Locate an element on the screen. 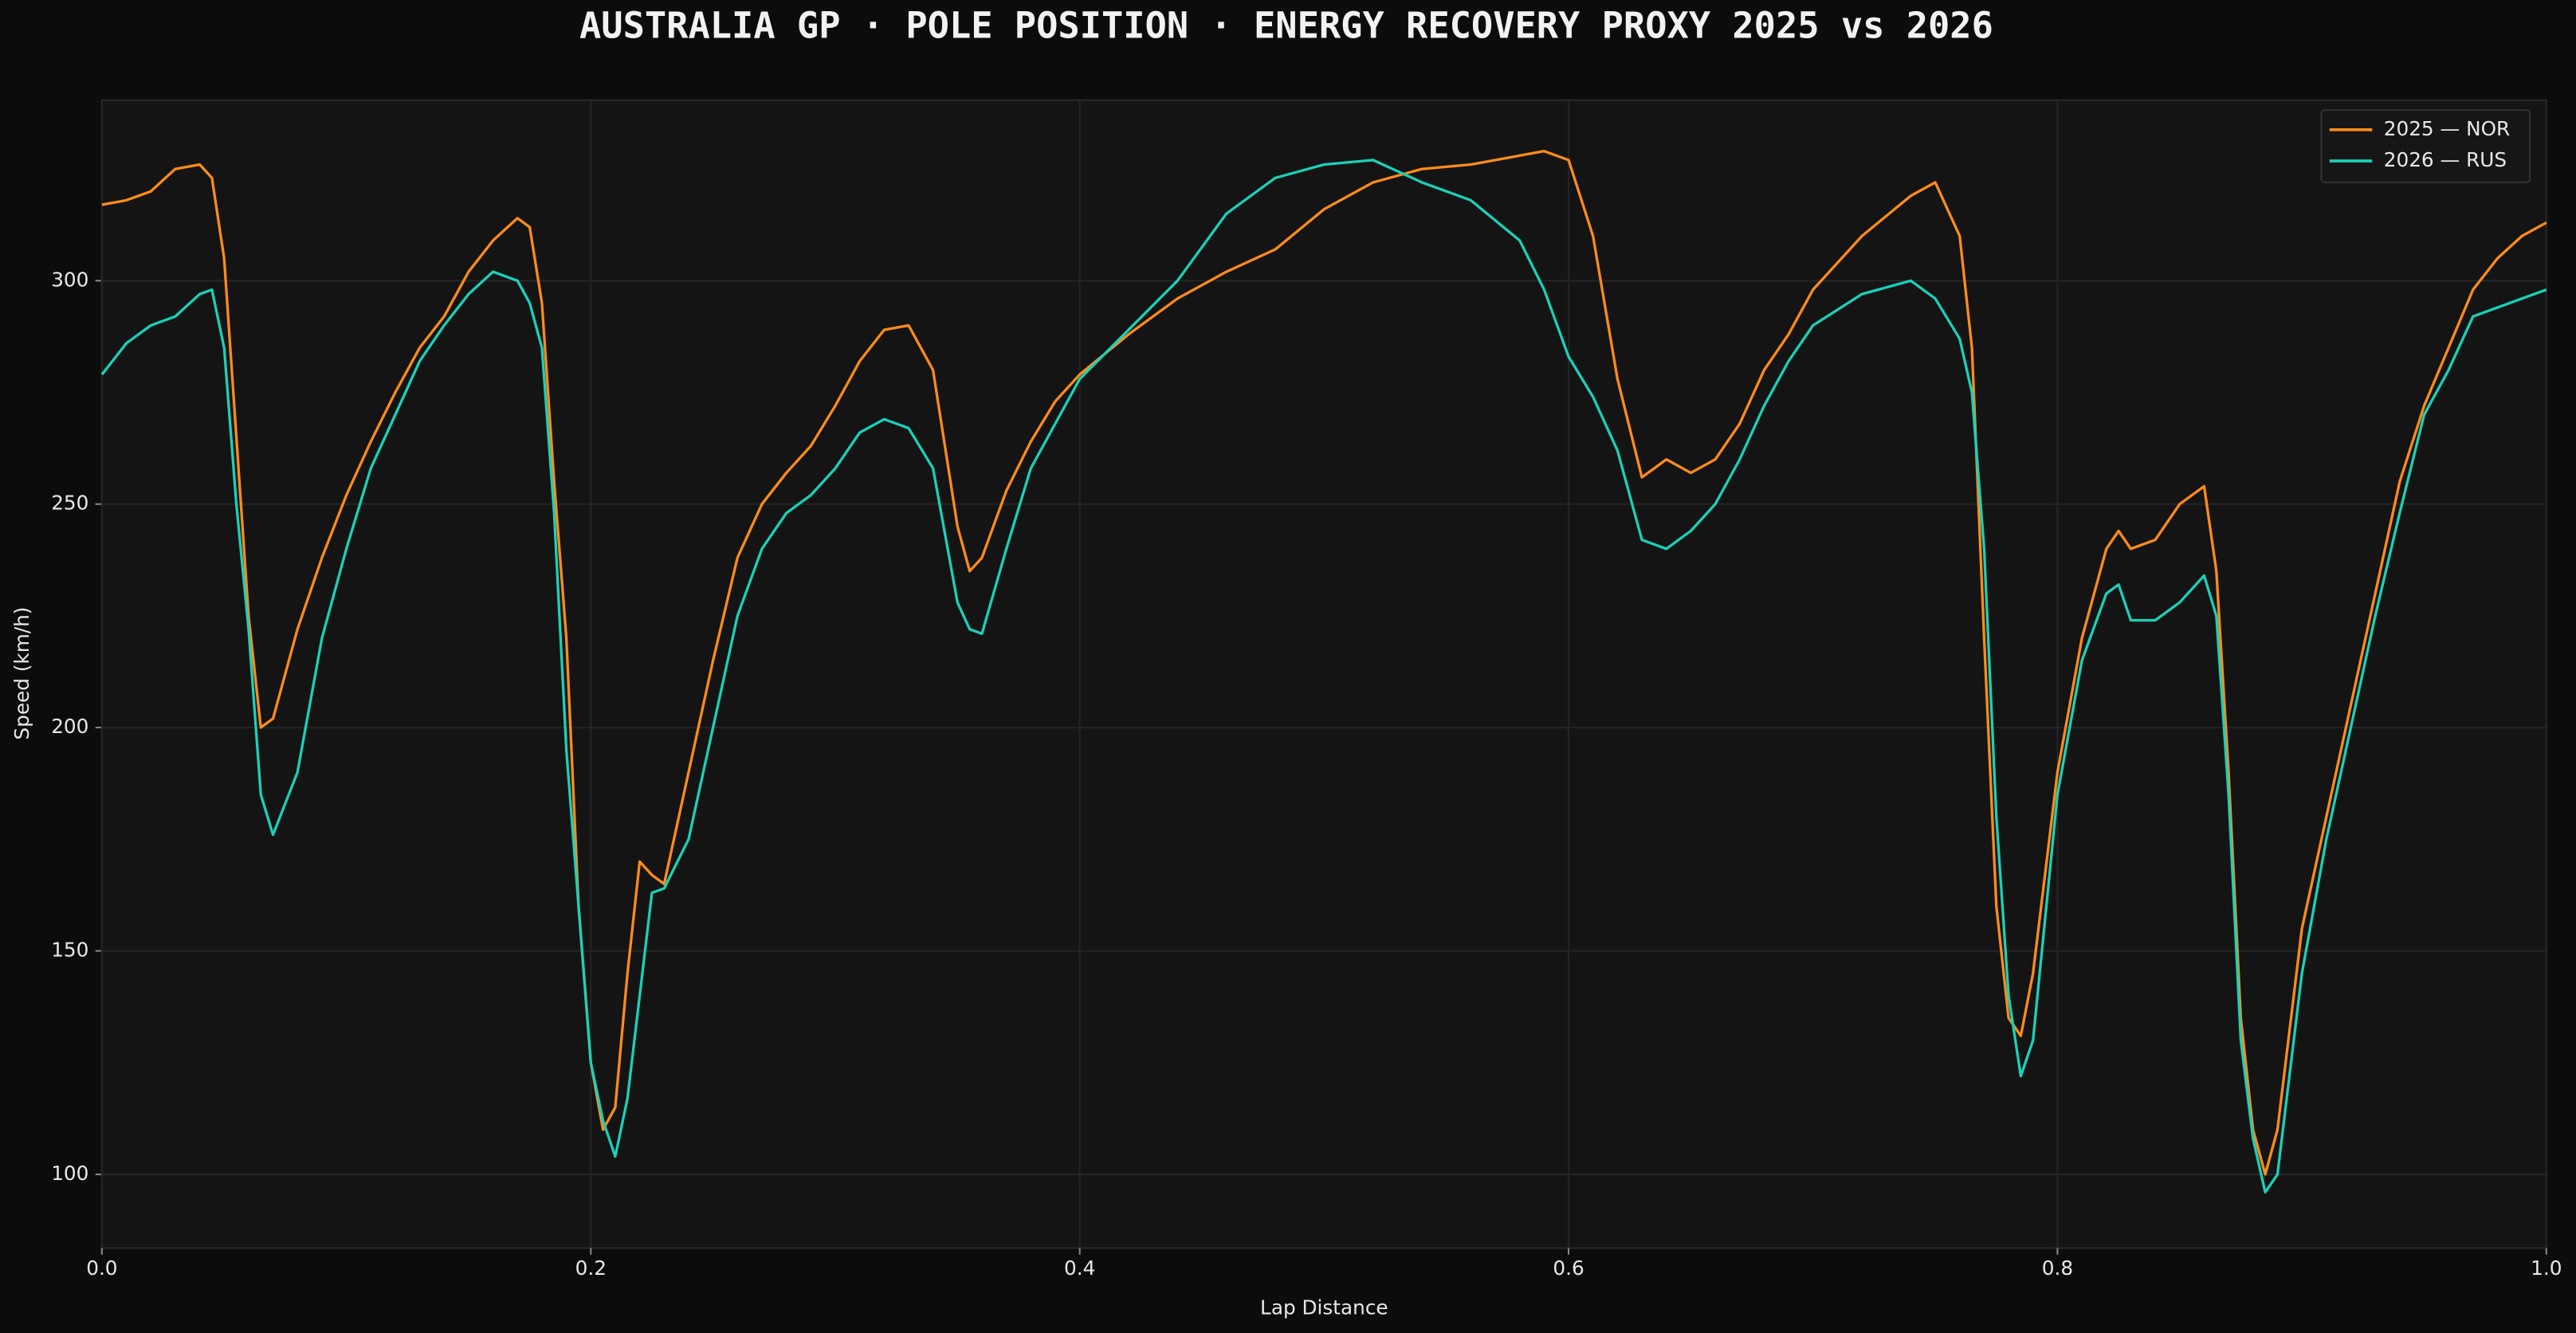  x-tick-label: 0.6 is located at coordinates (1568, 1268).